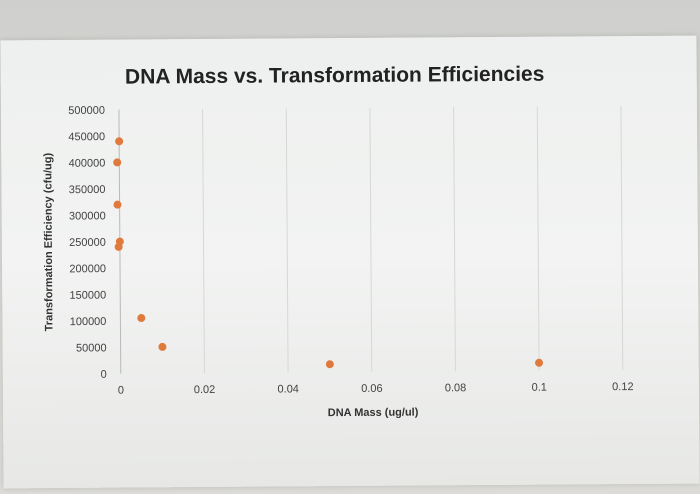  Describe the element at coordinates (335, 76) in the screenshot. I see `chart-title: DNA Mass vs. Transformation Efficiencies` at that location.